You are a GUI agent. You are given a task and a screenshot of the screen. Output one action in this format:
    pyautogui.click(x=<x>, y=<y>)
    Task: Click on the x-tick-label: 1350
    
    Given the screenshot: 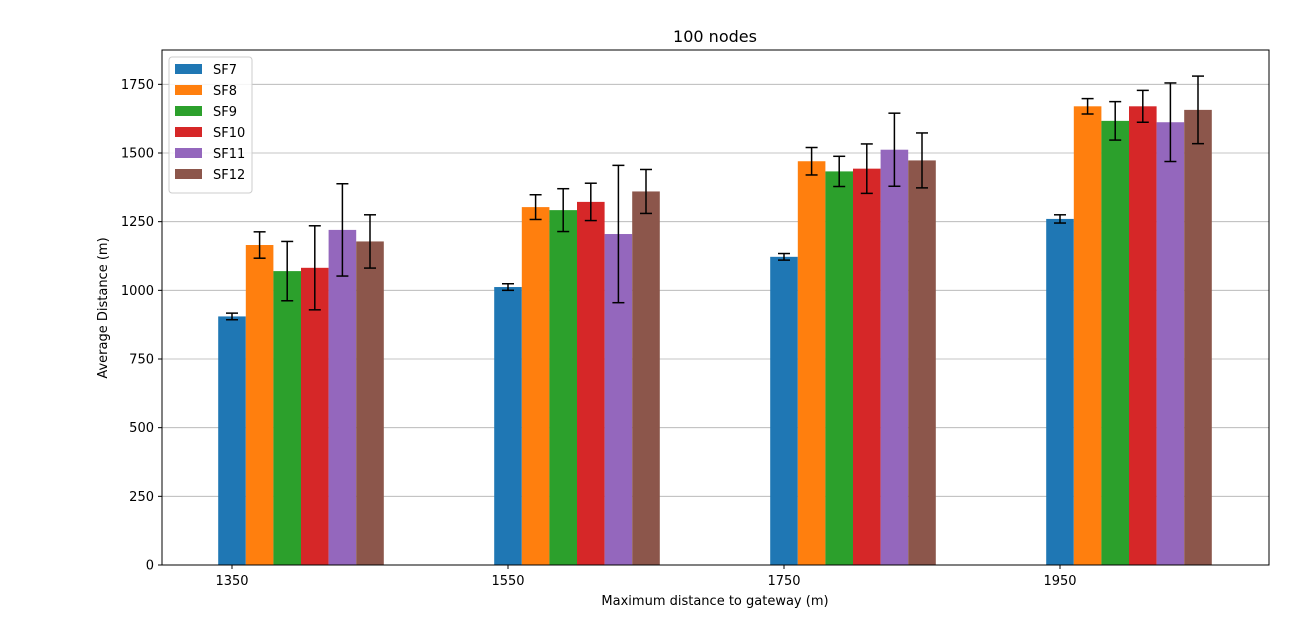 What is the action you would take?
    pyautogui.click(x=231, y=581)
    